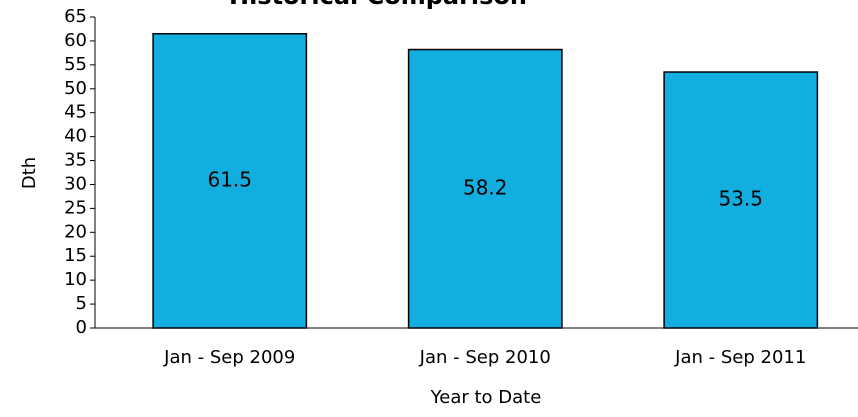  I want to click on y-tick-label: 60, so click(75, 40).